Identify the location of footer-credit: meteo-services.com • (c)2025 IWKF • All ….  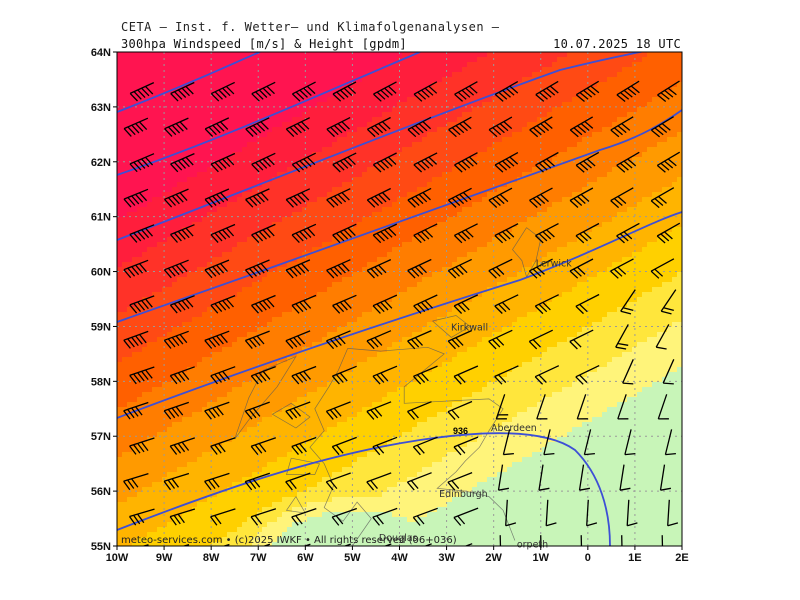
(289, 540).